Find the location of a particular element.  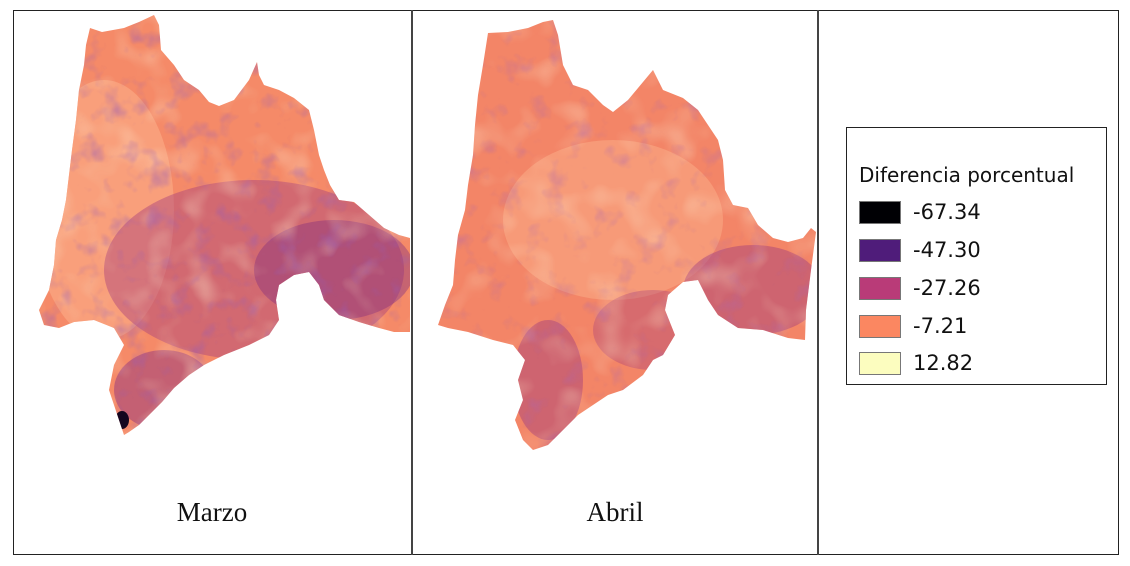

legend-item: -27.26 is located at coordinates (920, 288).